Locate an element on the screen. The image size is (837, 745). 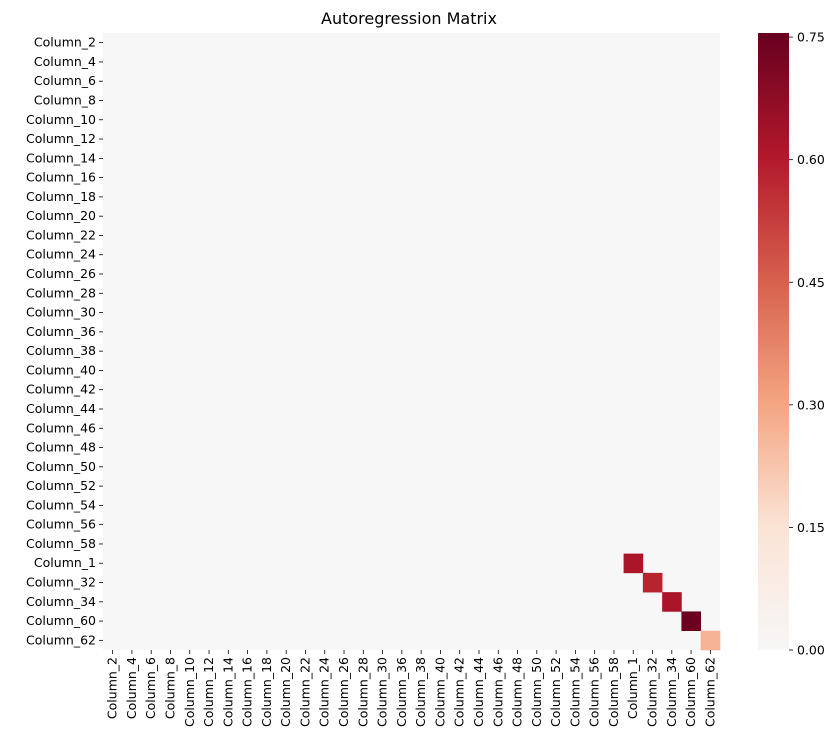
y-tick-label: Column_24 is located at coordinates (61, 254).